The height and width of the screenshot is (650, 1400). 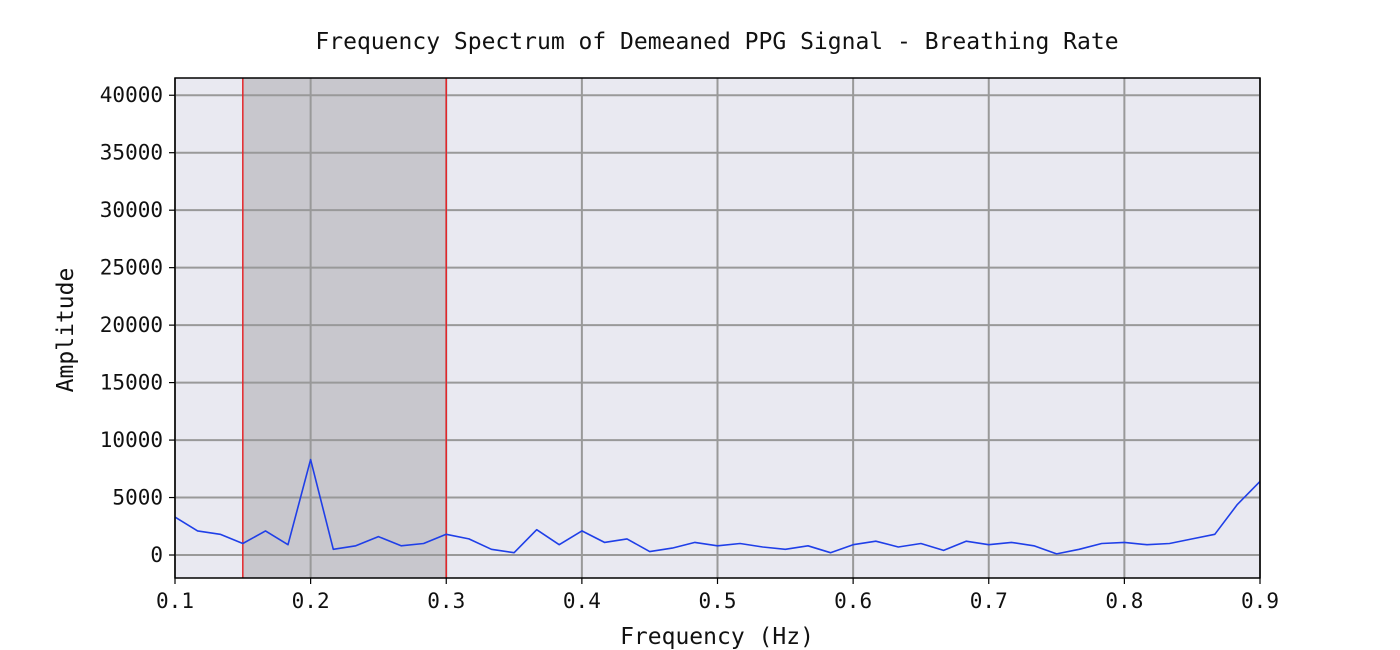 I want to click on series-layer, so click(x=717, y=506).